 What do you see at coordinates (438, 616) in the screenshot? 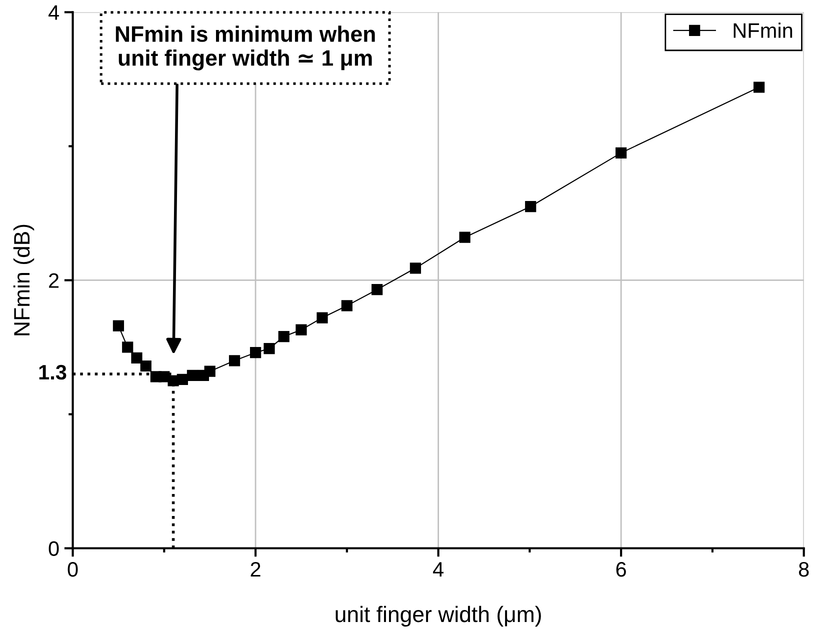
I see `x-axis-title: unit finger width (μm)` at bounding box center [438, 616].